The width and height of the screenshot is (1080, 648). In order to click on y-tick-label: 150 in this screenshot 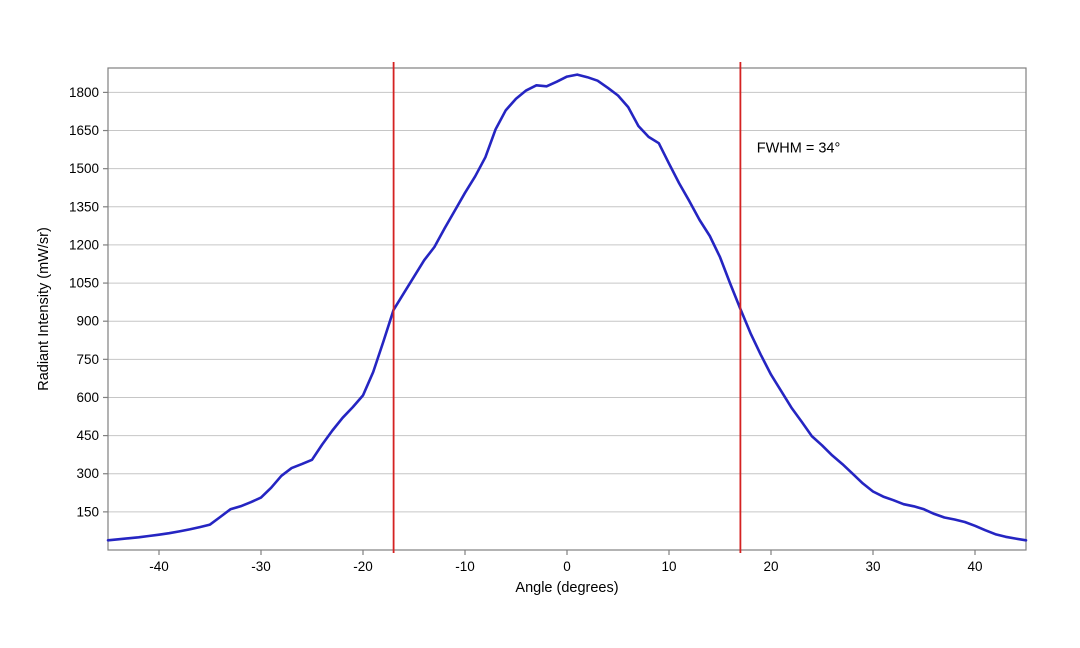, I will do `click(87, 511)`.